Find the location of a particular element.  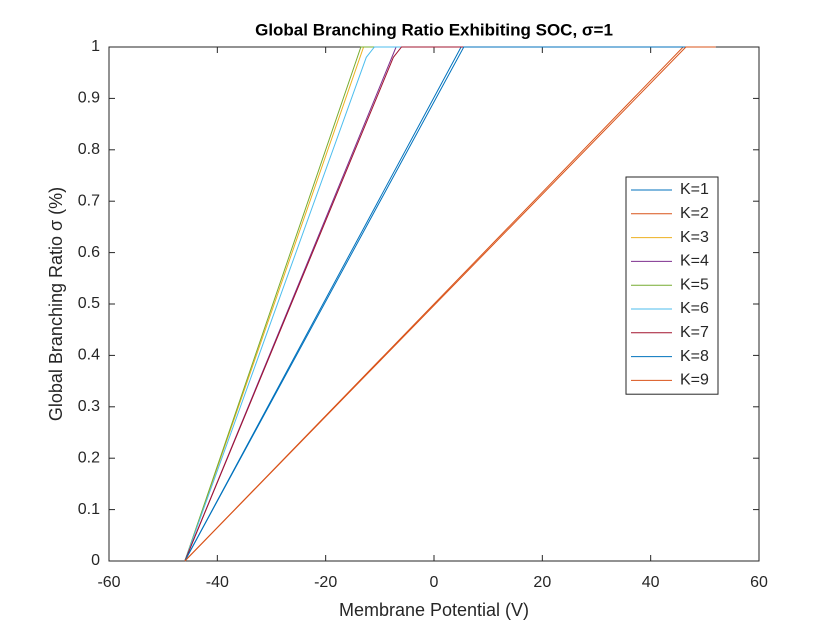

x-tick-label: 0 is located at coordinates (434, 582).